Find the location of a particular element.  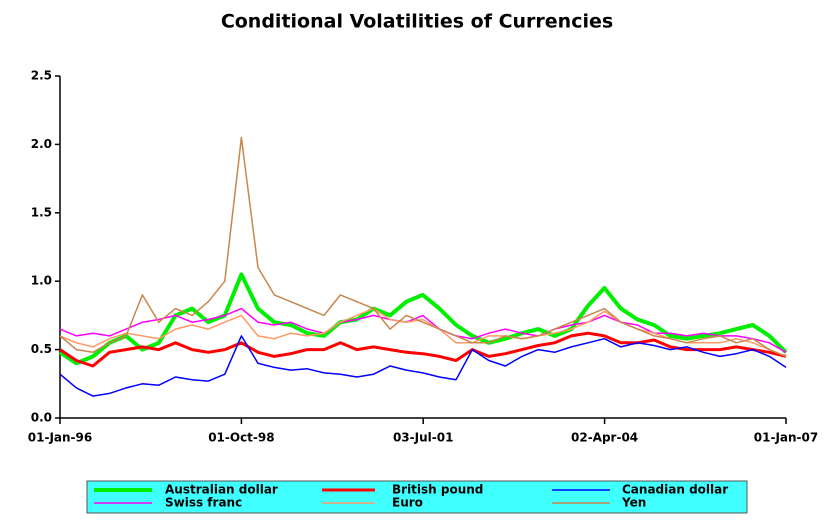

legend-label: Euro is located at coordinates (407, 503).